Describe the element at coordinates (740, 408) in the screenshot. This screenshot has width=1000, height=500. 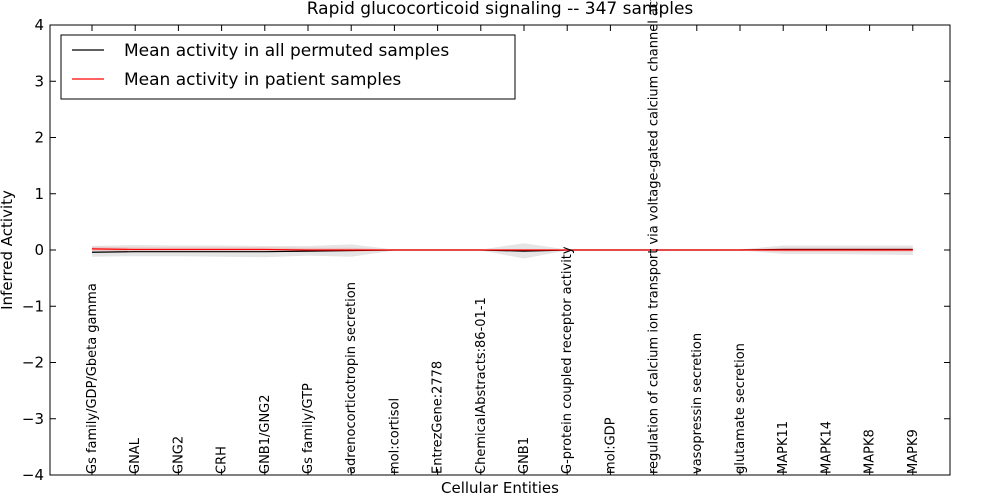
I see `x-tick-label: glutamate secretion` at that location.